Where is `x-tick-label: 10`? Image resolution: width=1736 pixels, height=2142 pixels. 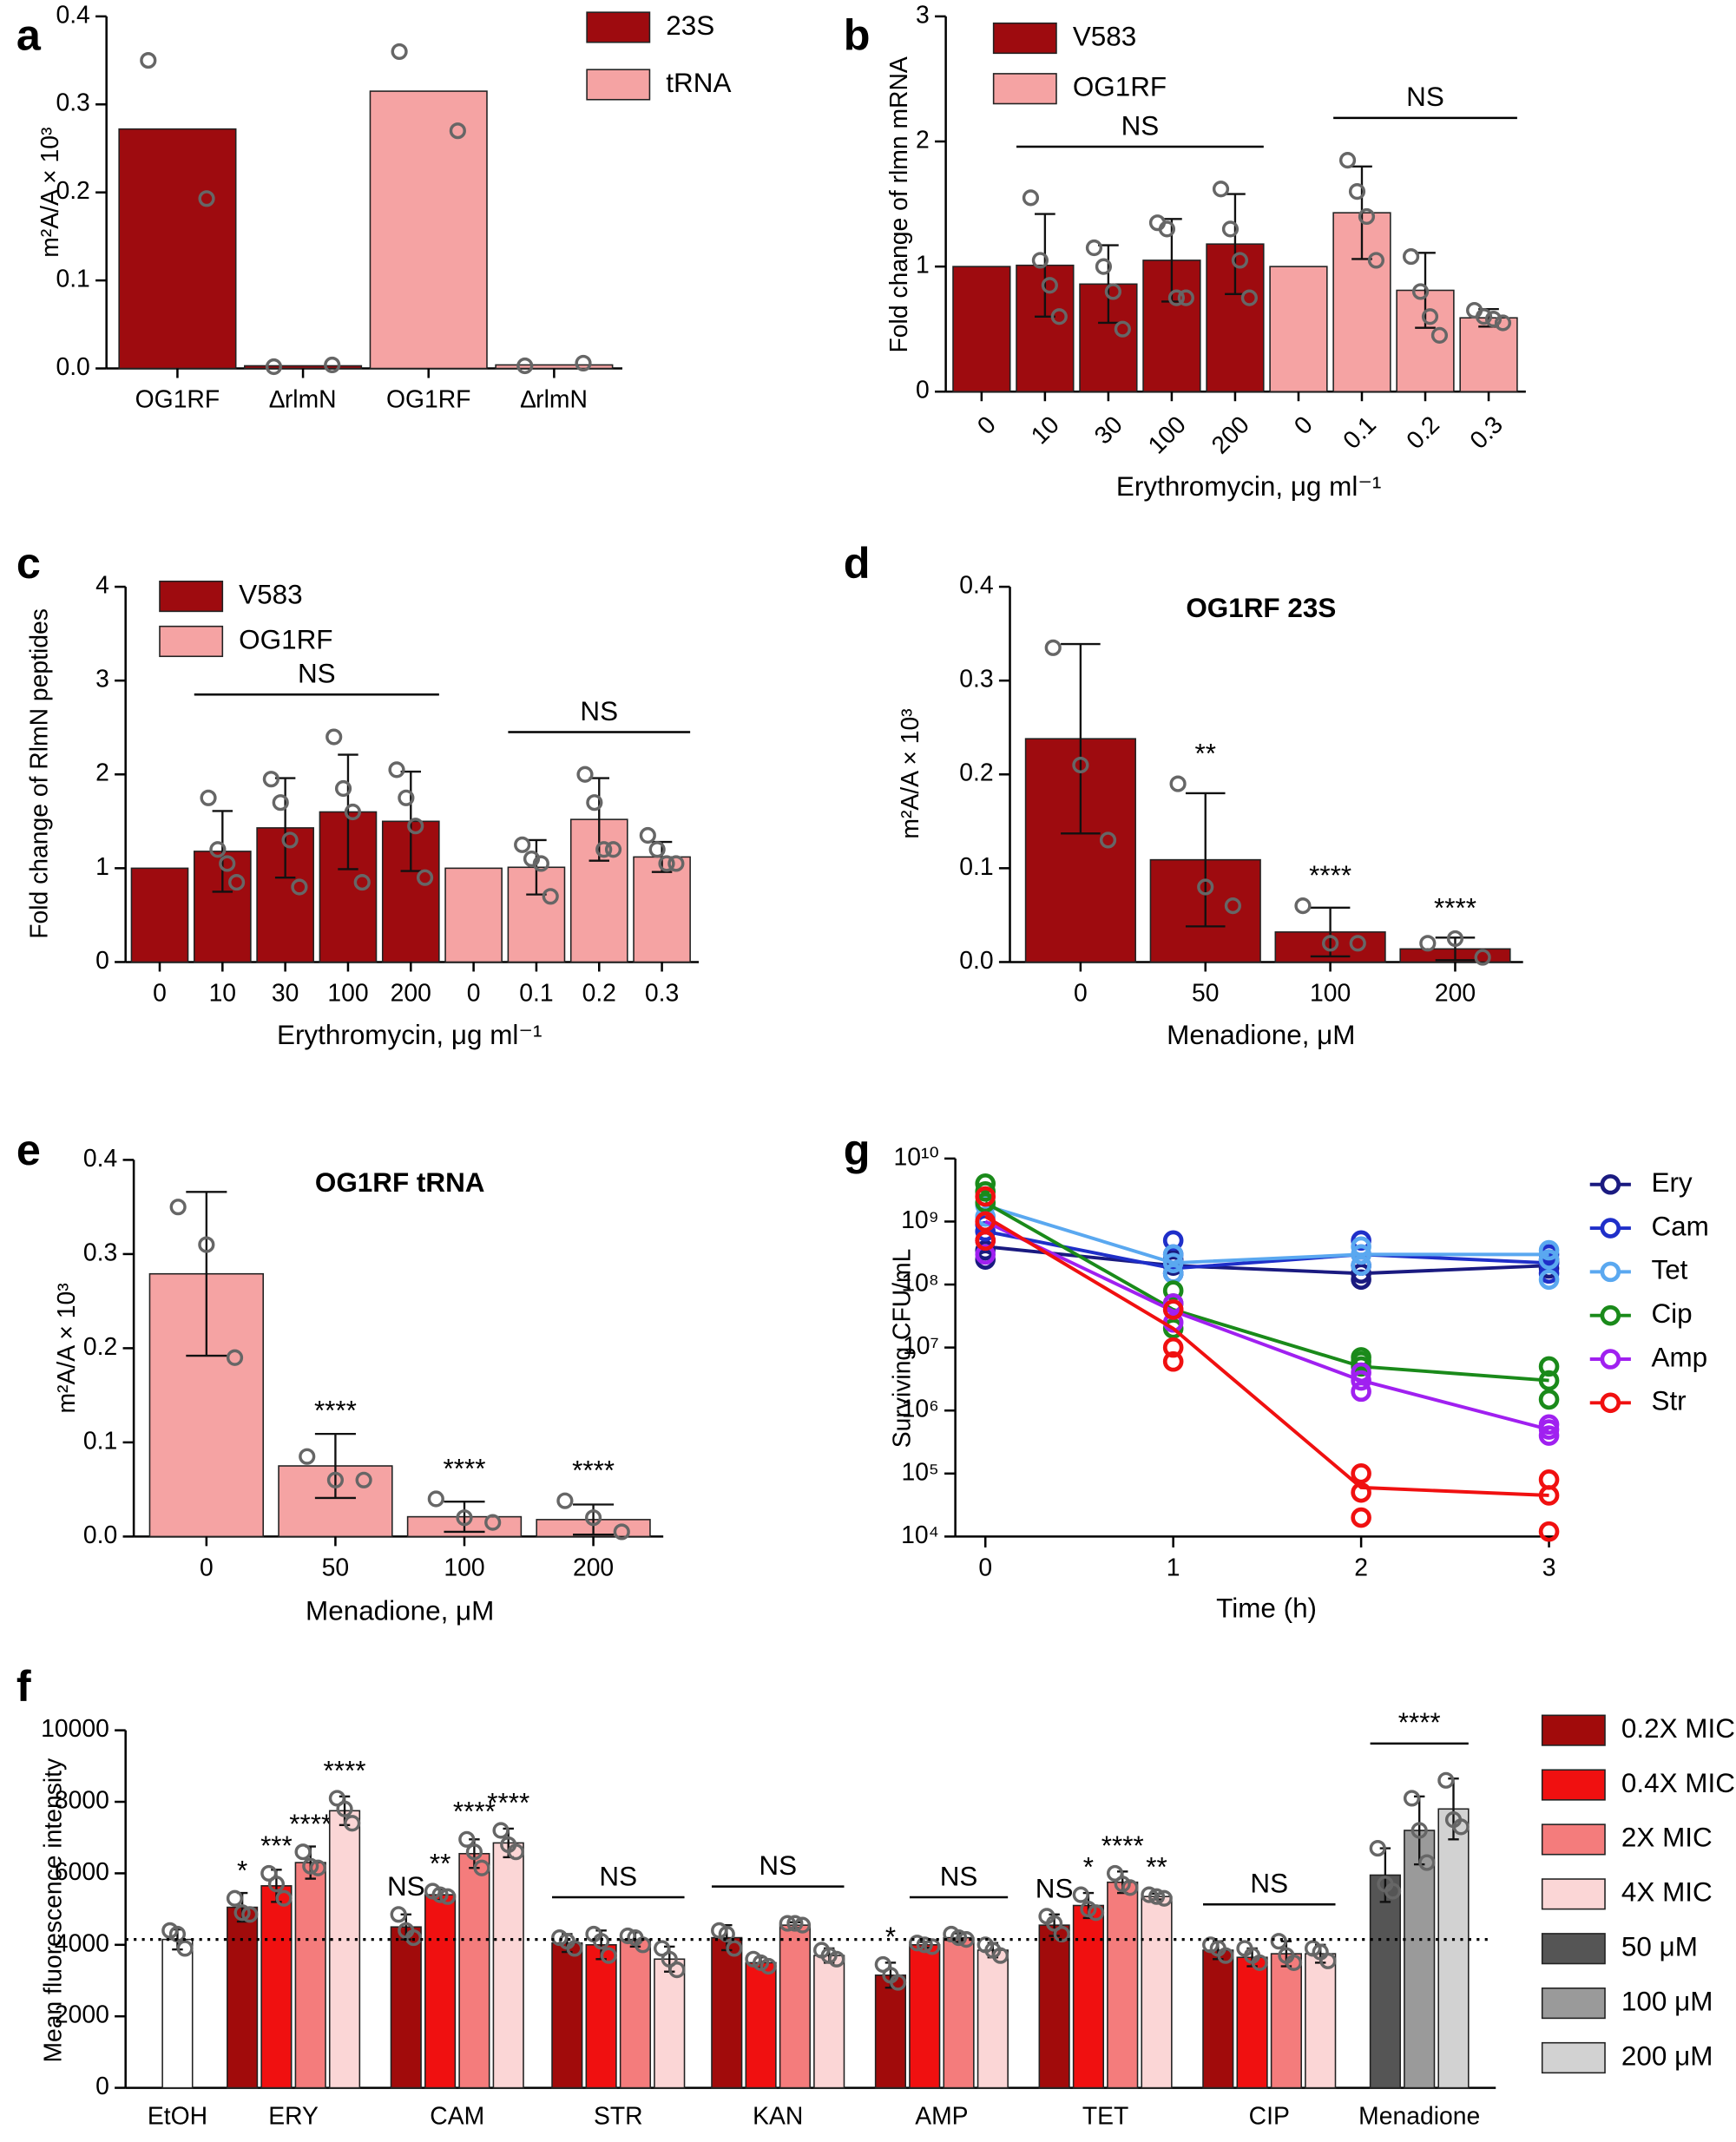 x-tick-label: 10 is located at coordinates (222, 993).